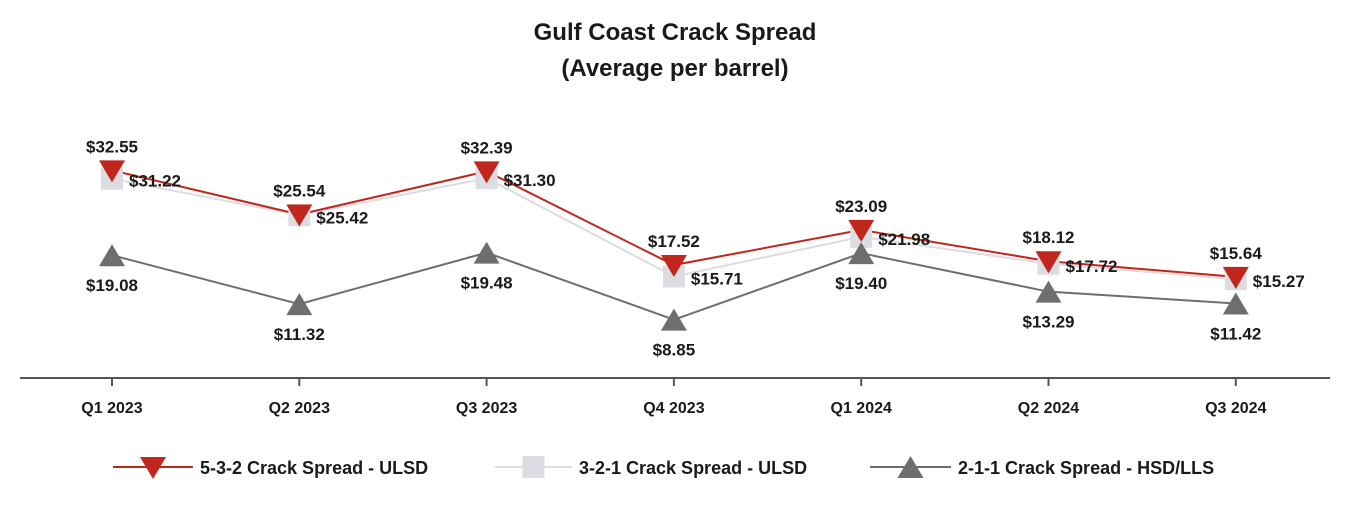 The image size is (1350, 510). What do you see at coordinates (314, 468) in the screenshot?
I see `legend-label: 5-3-2 Crack Spread - ULSD` at bounding box center [314, 468].